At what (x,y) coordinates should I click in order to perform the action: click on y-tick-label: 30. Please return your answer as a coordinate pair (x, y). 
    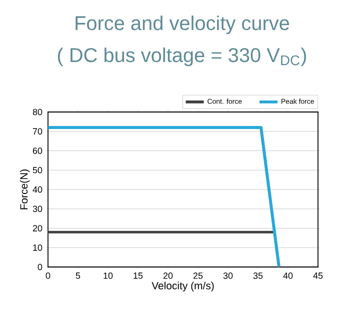
    Looking at the image, I should click on (37, 209).